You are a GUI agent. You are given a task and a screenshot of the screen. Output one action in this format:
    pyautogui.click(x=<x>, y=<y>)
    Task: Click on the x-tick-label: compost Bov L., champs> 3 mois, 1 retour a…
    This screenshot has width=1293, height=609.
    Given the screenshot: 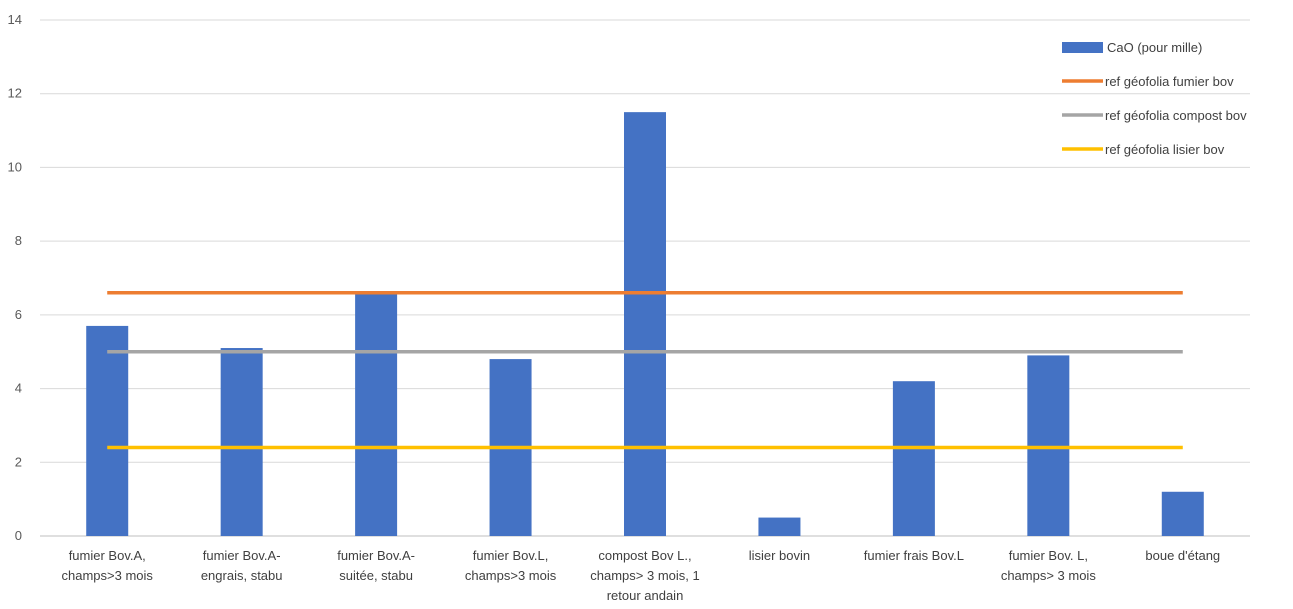 What is the action you would take?
    pyautogui.click(x=644, y=575)
    